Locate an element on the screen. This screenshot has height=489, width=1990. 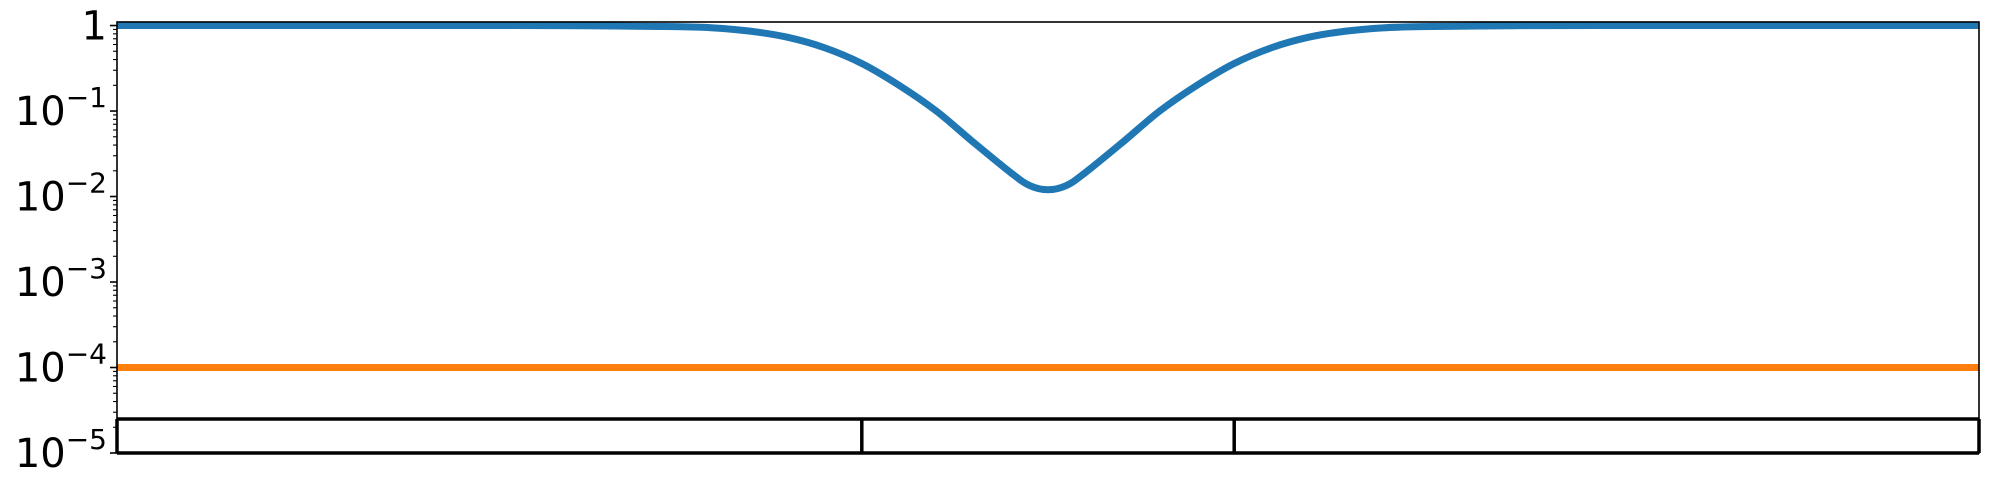
y-axis: 1 10⁻¹ 10⁻² 10⁻³ 10⁻⁴ 10⁻⁵ is located at coordinates (66, 240).